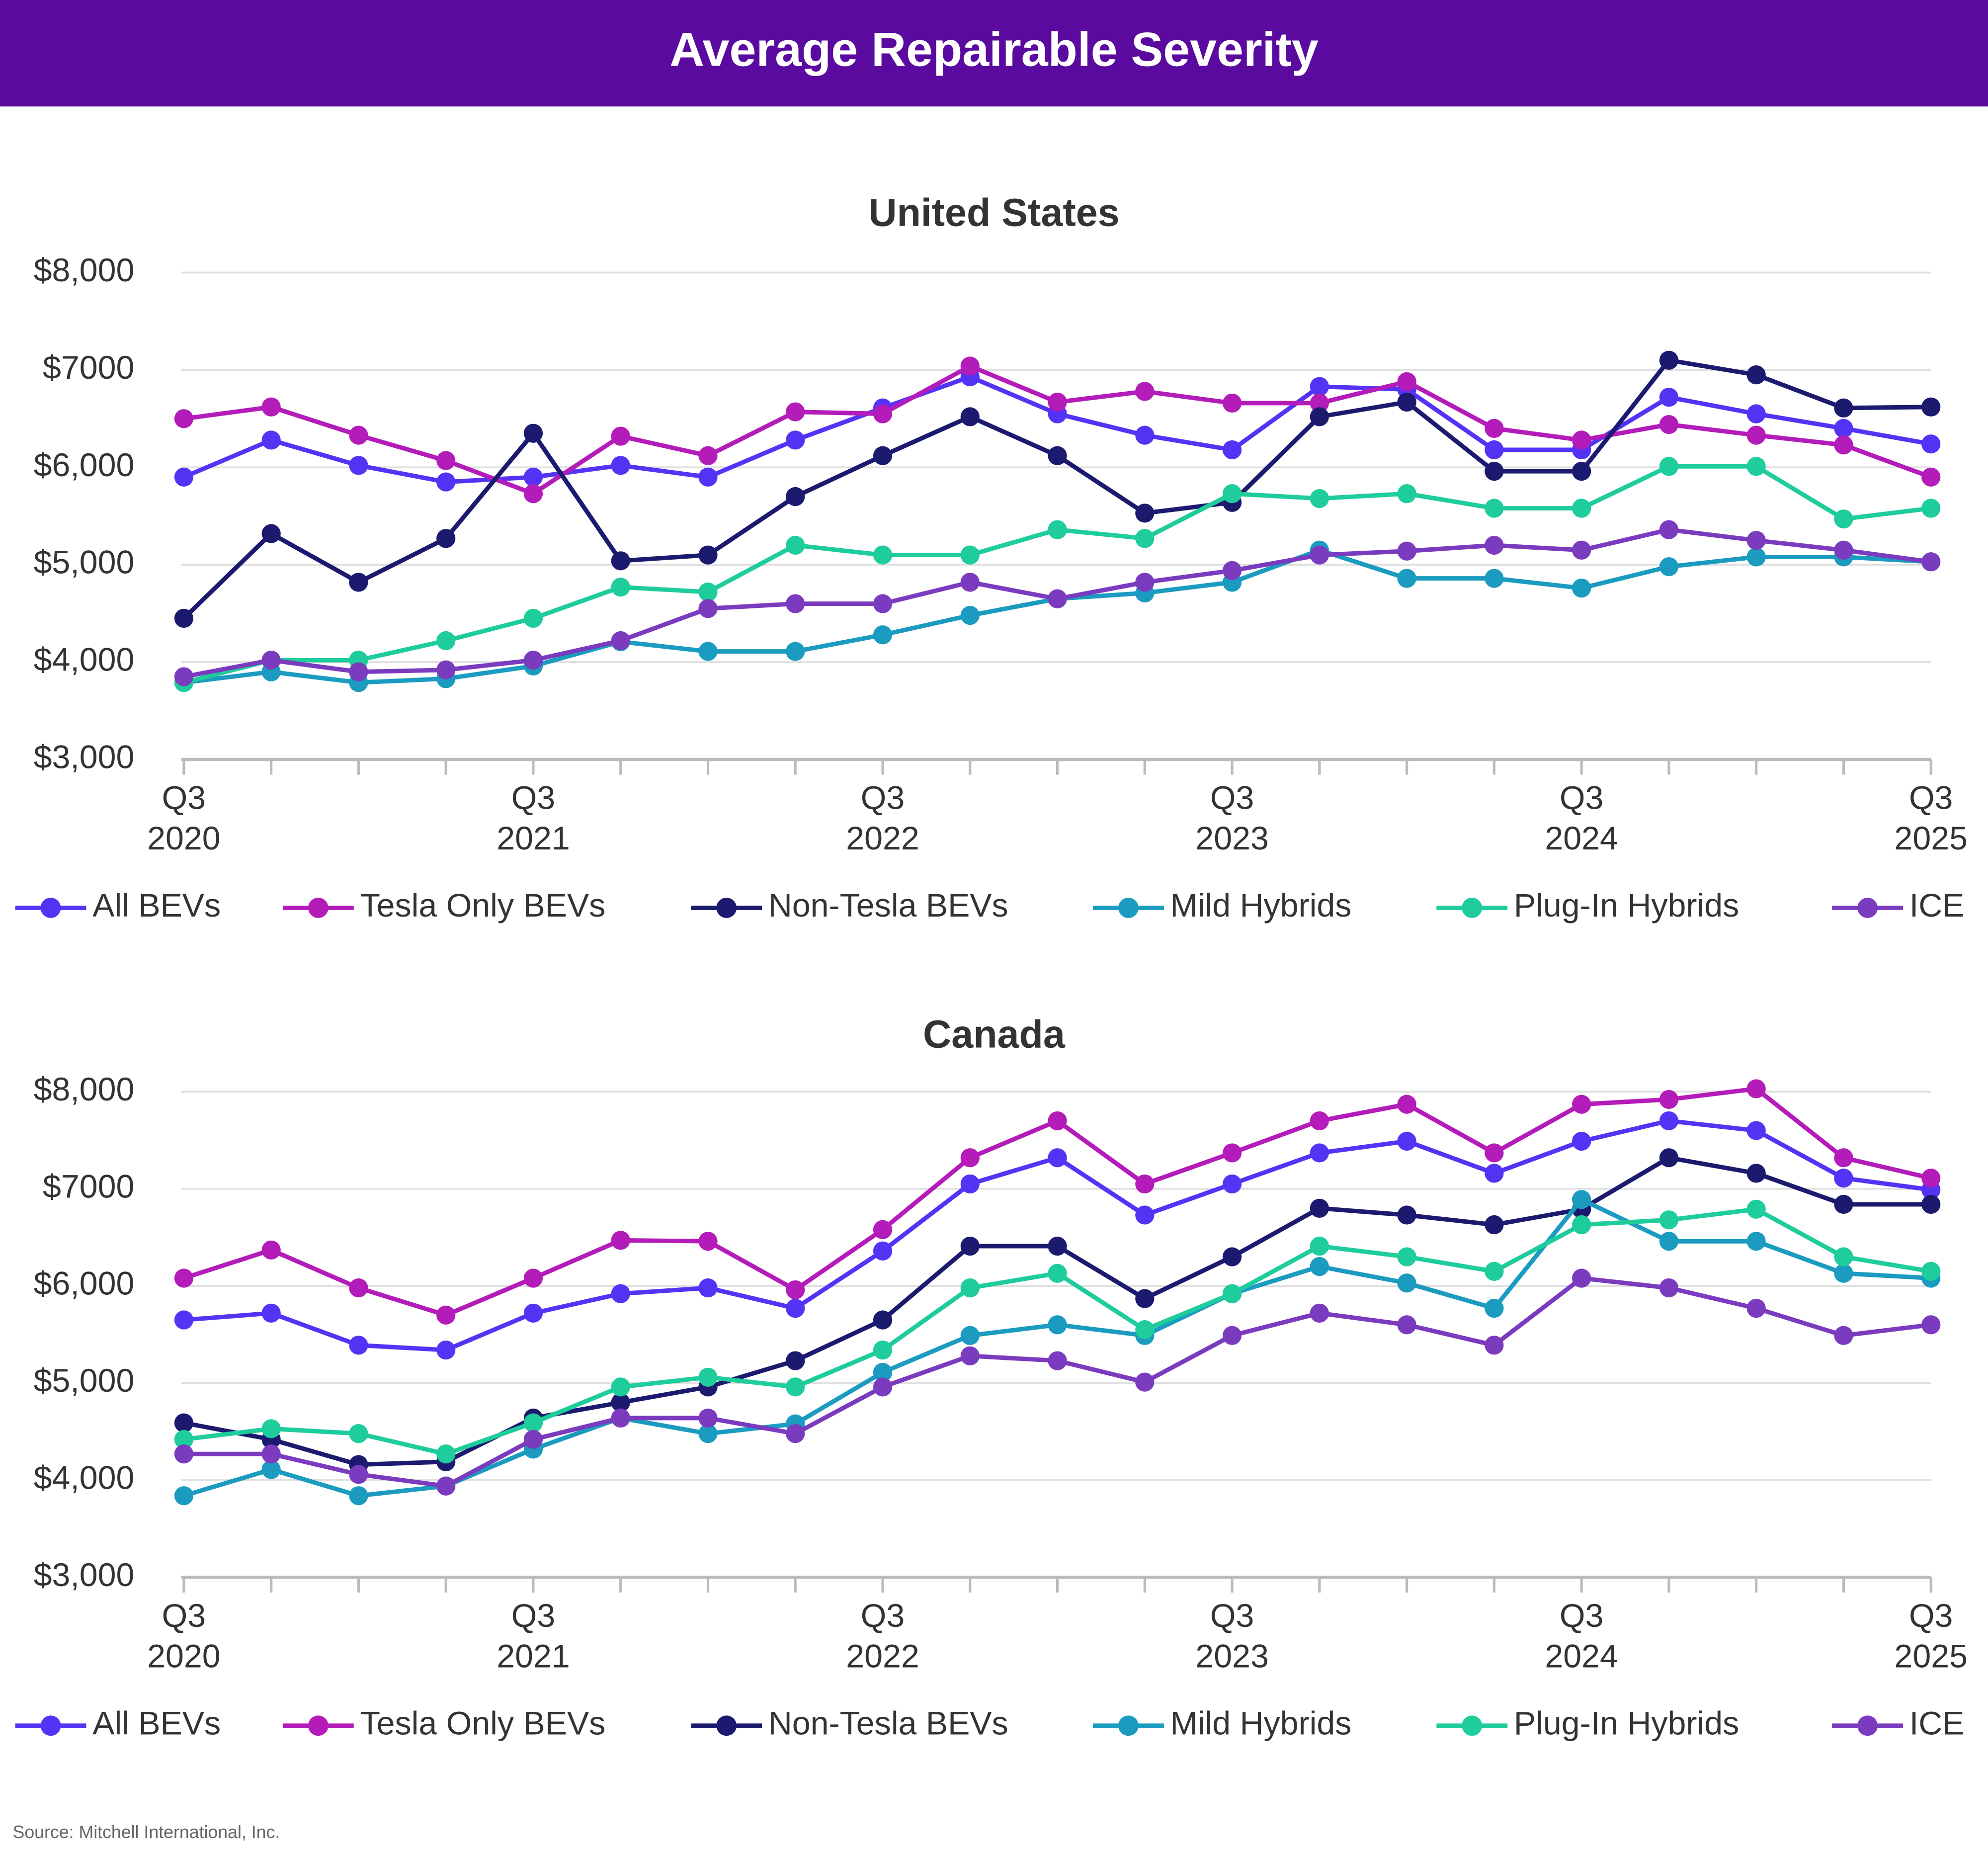 The image size is (1988, 1855). I want to click on y-tick-label: $5,000, so click(84, 1380).